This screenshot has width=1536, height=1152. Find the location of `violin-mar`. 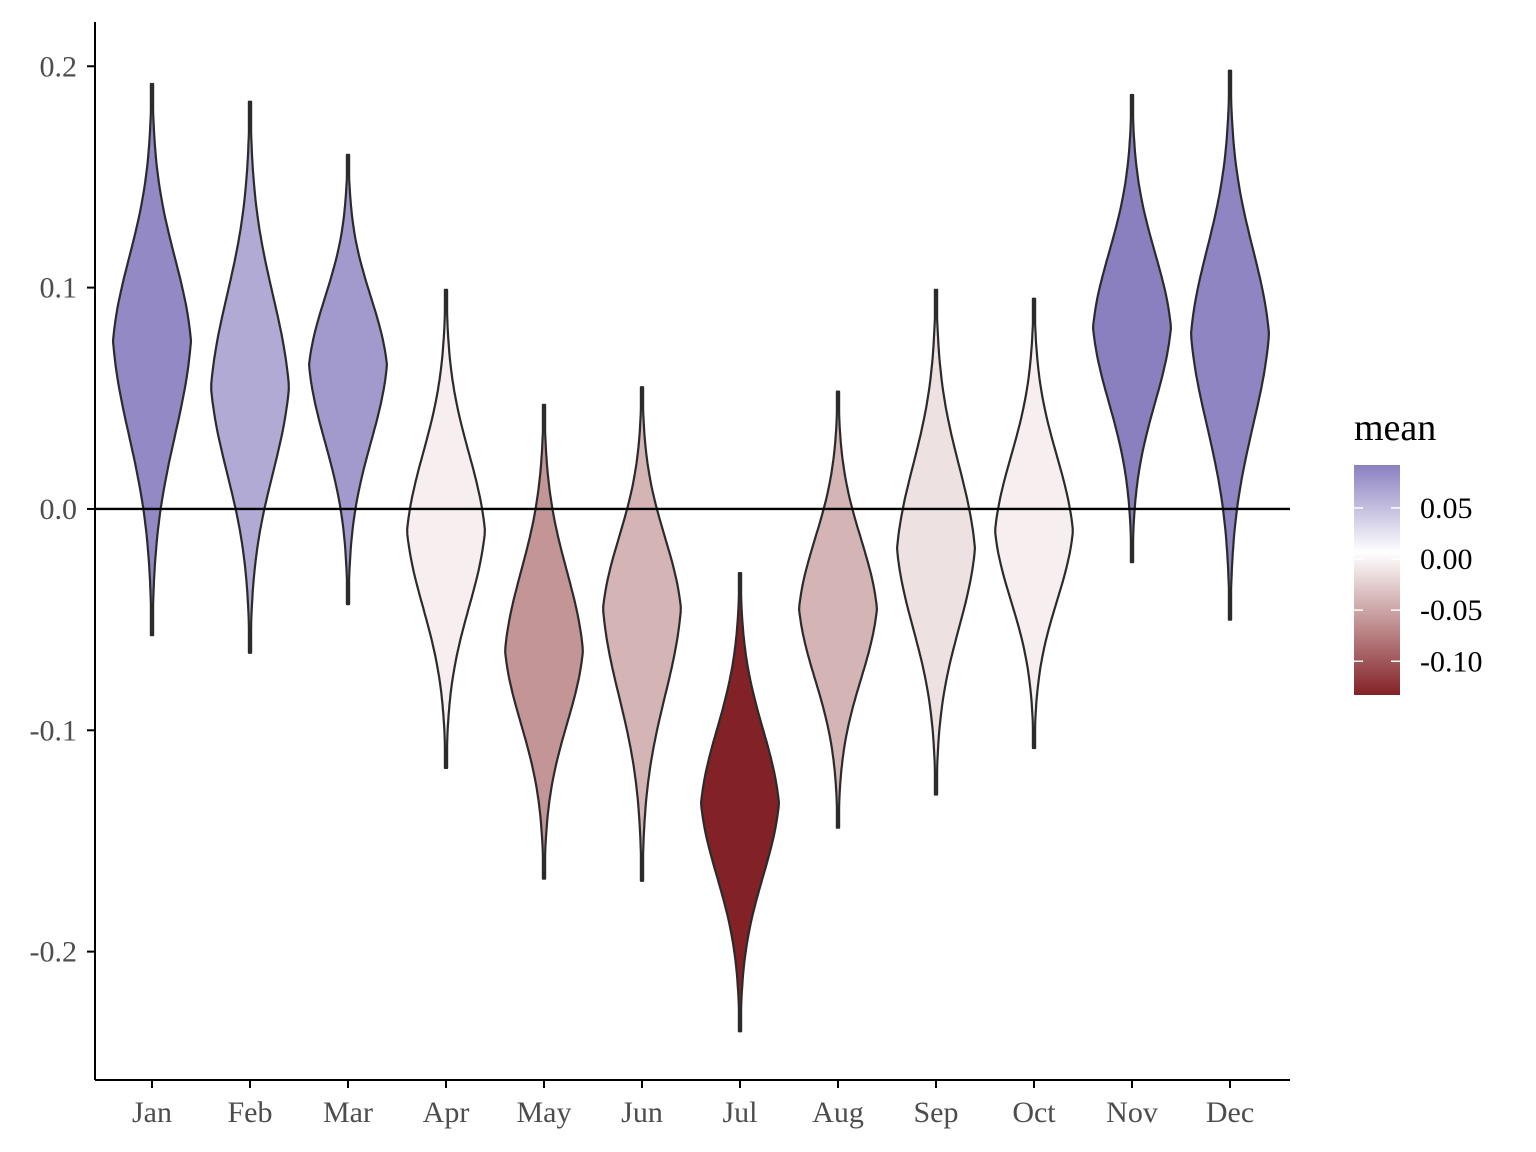

violin-mar is located at coordinates (348, 379).